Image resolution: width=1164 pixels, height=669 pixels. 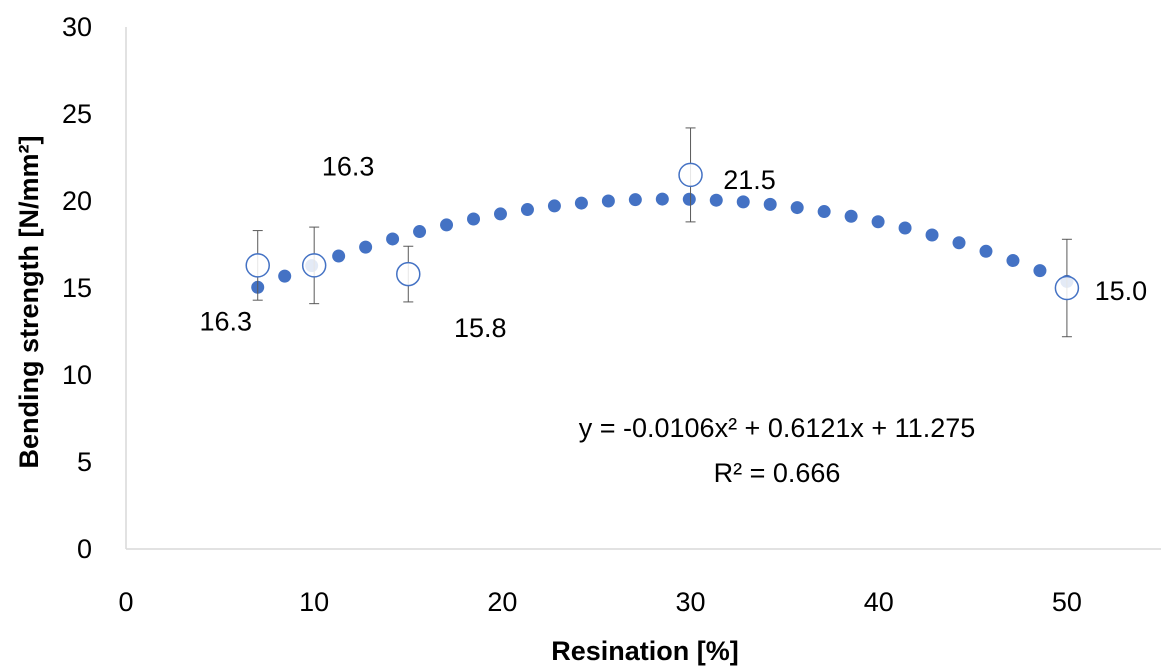 I want to click on data-label: 15.8, so click(x=480, y=328).